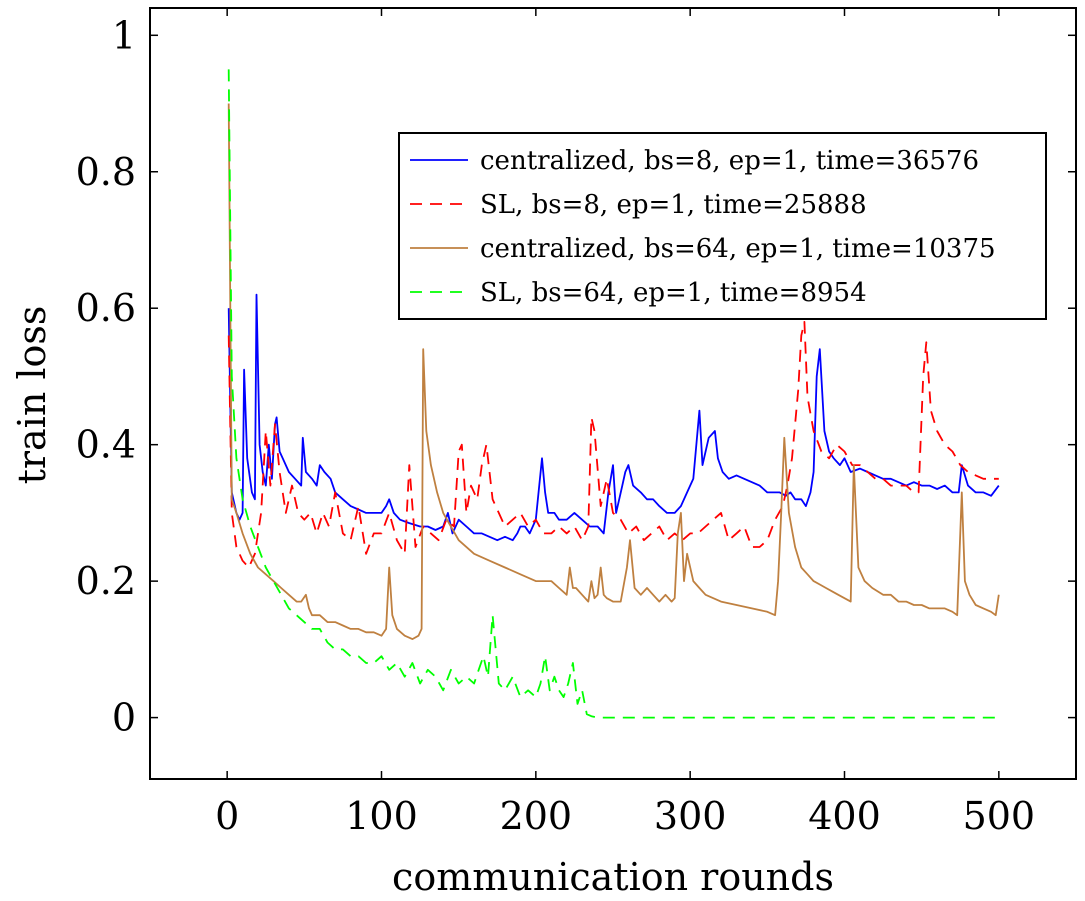 Image resolution: width=1085 pixels, height=901 pixels. Describe the element at coordinates (32, 395) in the screenshot. I see `y-axis-label: train loss` at that location.